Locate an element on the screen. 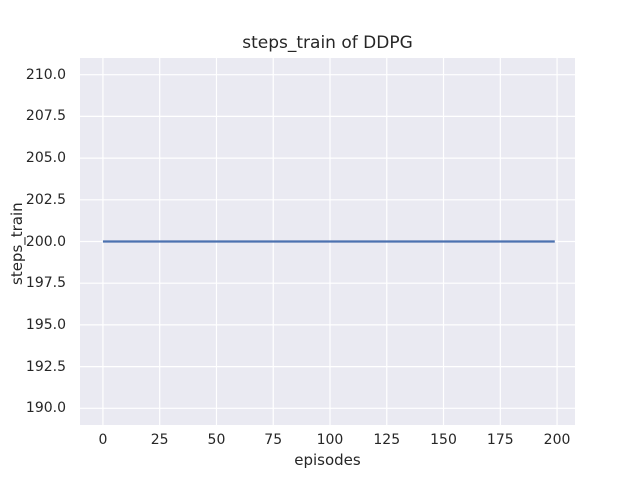 The width and height of the screenshot is (640, 480). x-tick-label: 0 is located at coordinates (103, 440).